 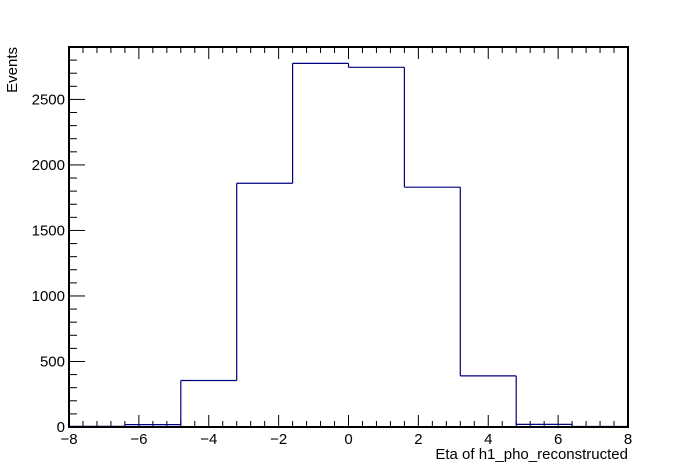 What do you see at coordinates (208, 439) in the screenshot?
I see `x-tick-label: −4` at bounding box center [208, 439].